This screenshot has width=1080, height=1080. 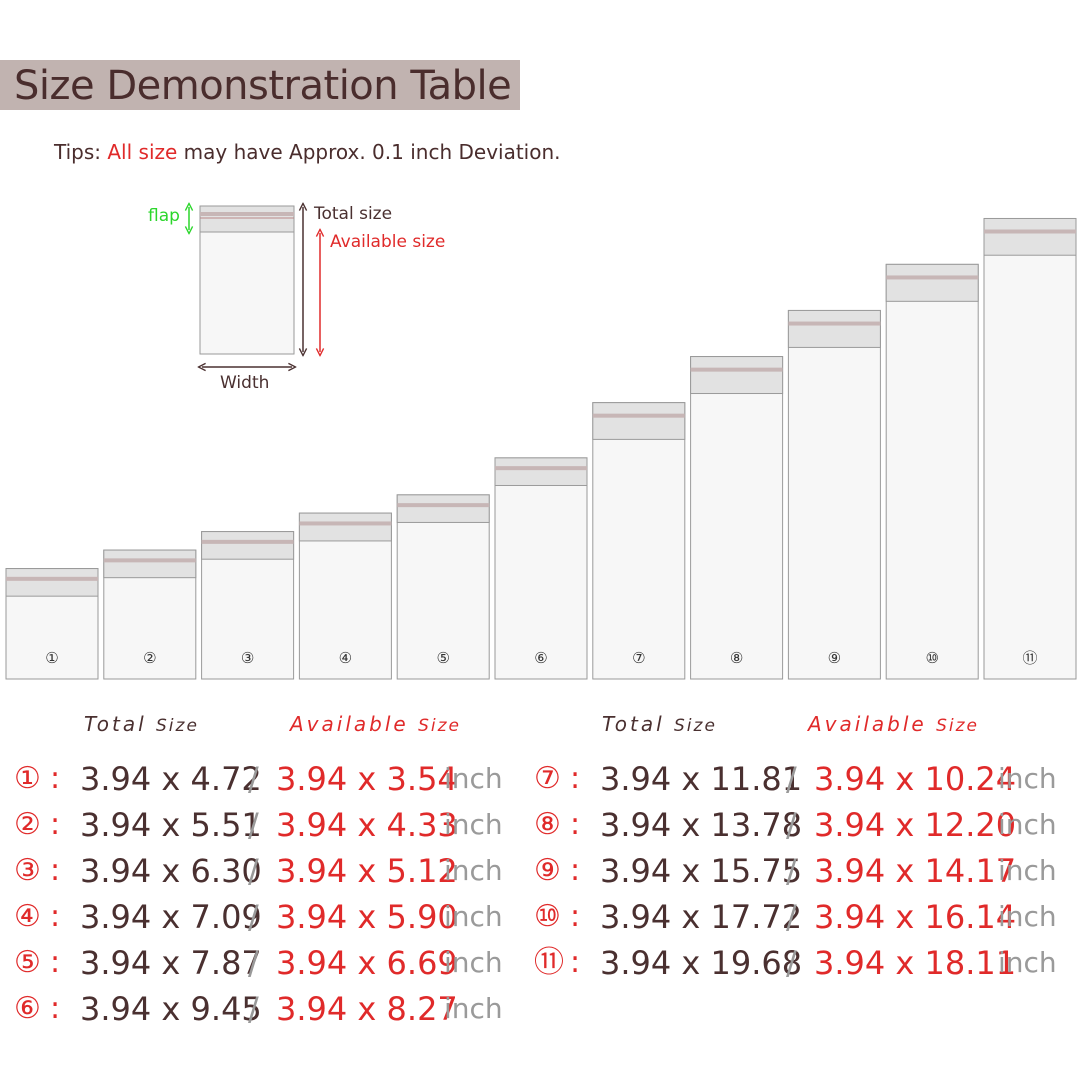 I want to click on size-row: ③:3.94 x 6.30/ 3.94 x 5.12 inch, so click(x=274, y=871).